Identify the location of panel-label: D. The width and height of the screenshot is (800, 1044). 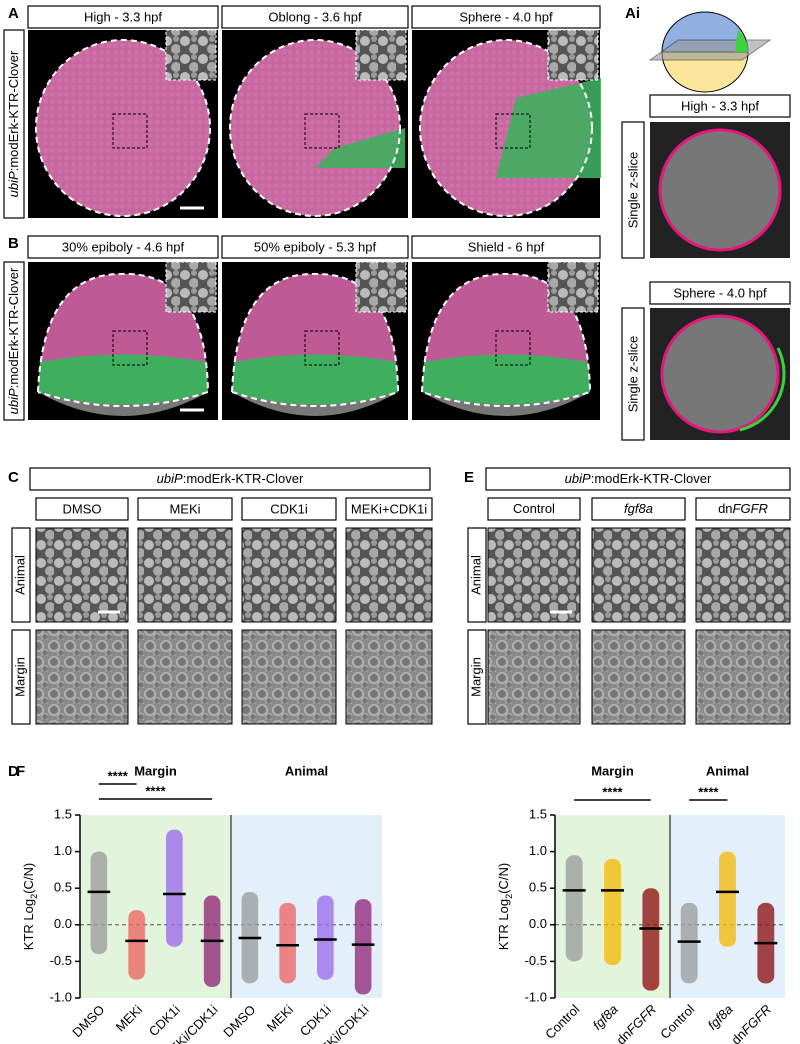
(13, 771).